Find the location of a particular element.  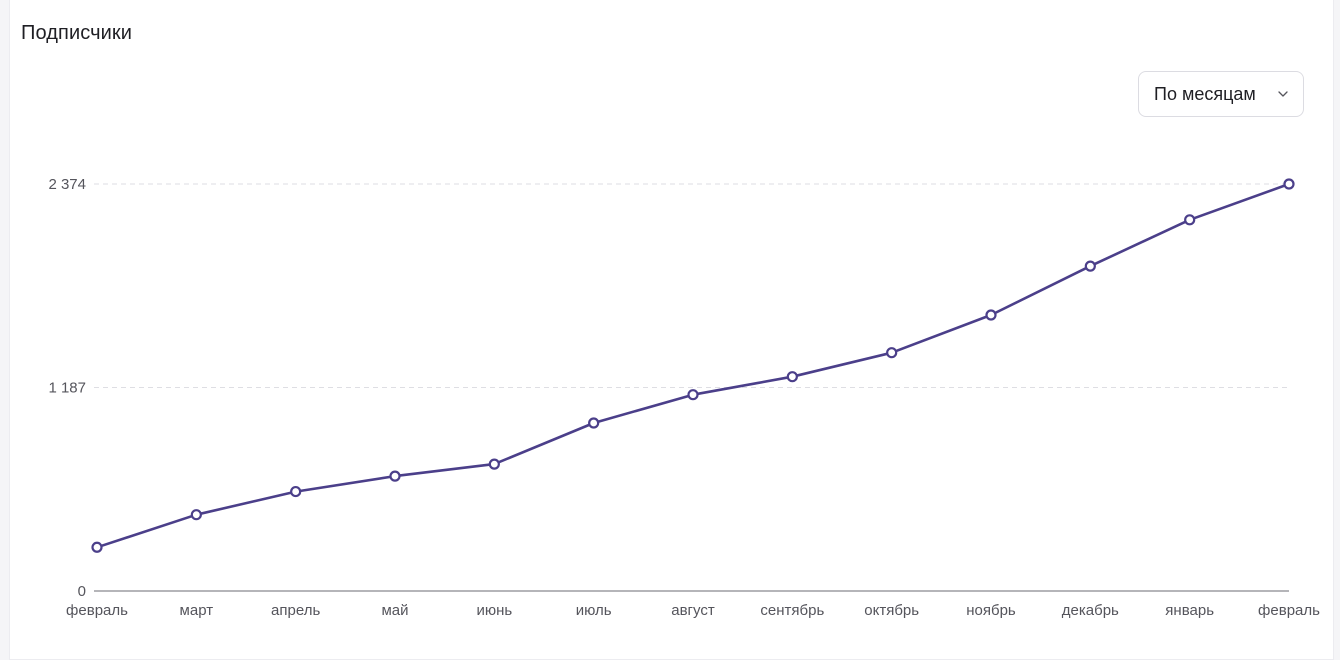

x-tick-label: май is located at coordinates (394, 610).